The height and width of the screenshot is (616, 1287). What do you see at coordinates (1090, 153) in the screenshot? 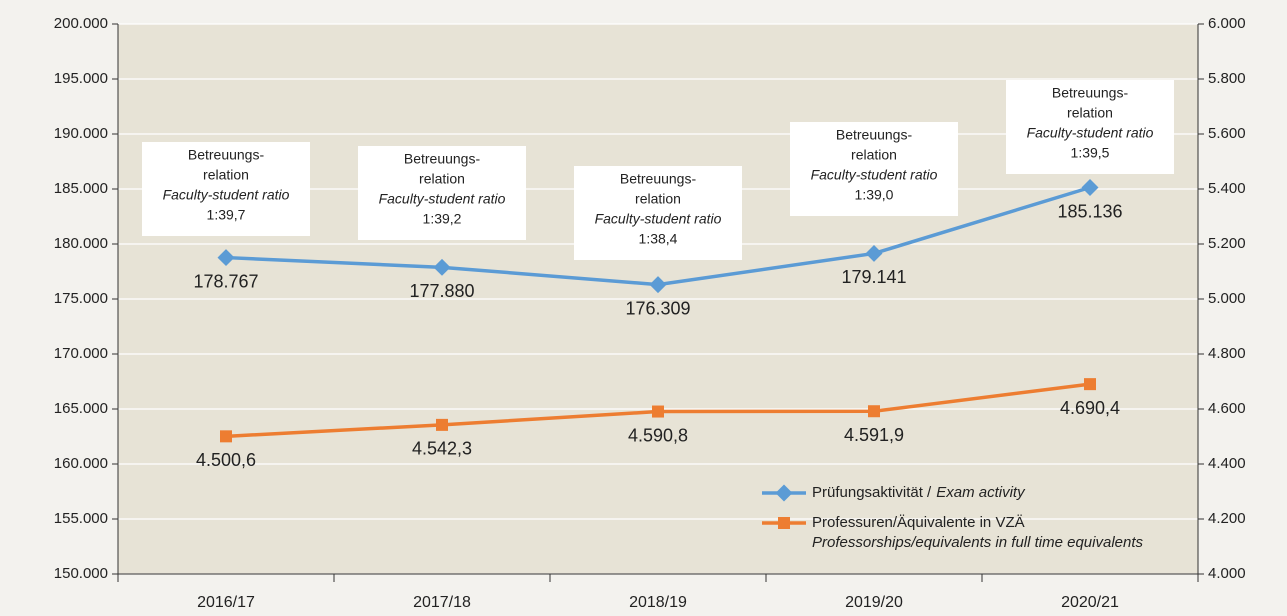
I see `annotation-text: 1:39,5` at bounding box center [1090, 153].